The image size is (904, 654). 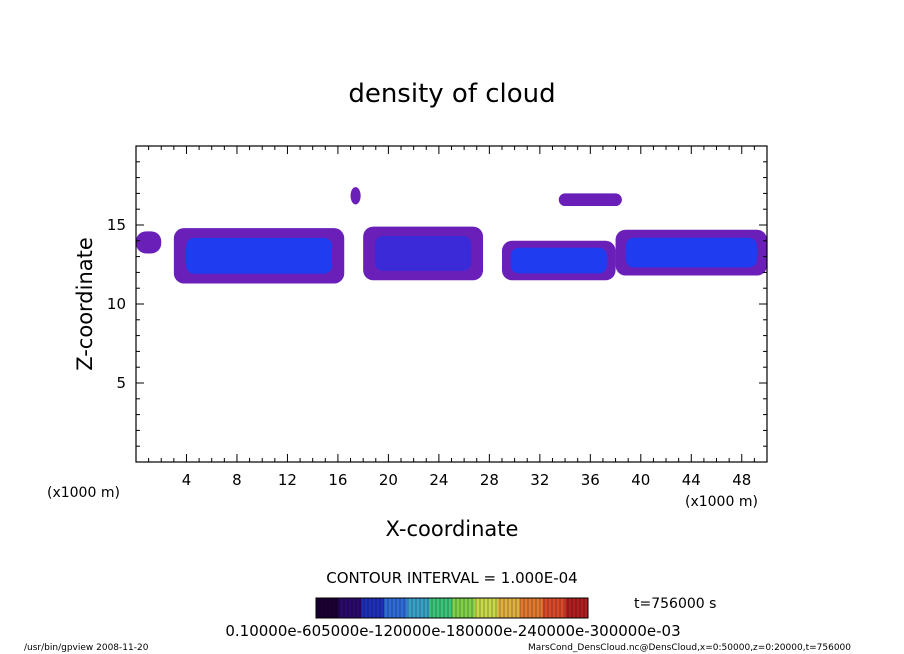 I want to click on cloud-region-right-center, so click(x=558, y=260).